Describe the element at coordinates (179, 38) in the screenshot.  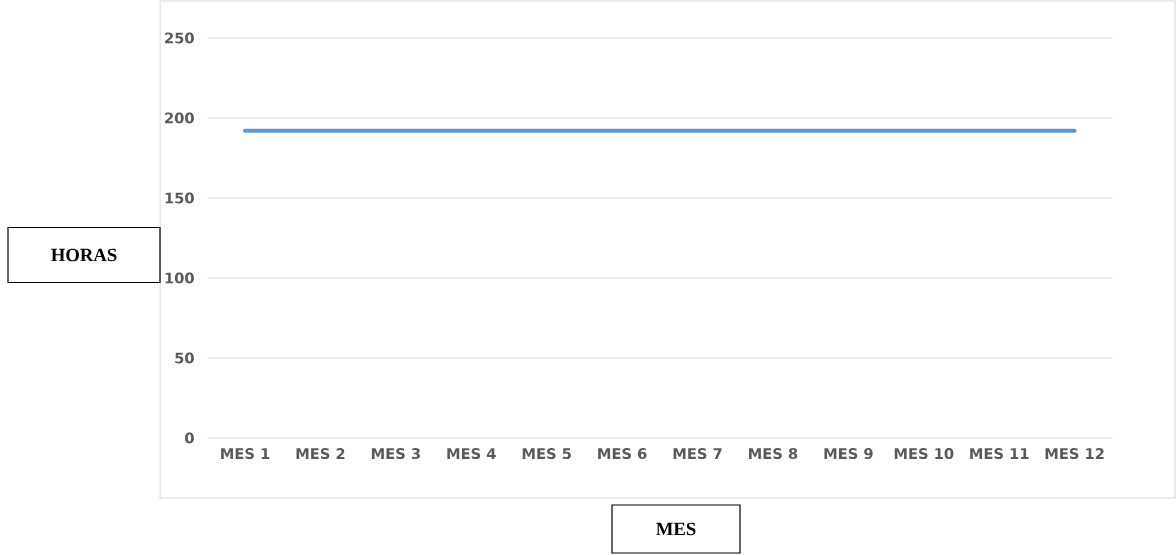
I see `y-tick-label: 250` at that location.